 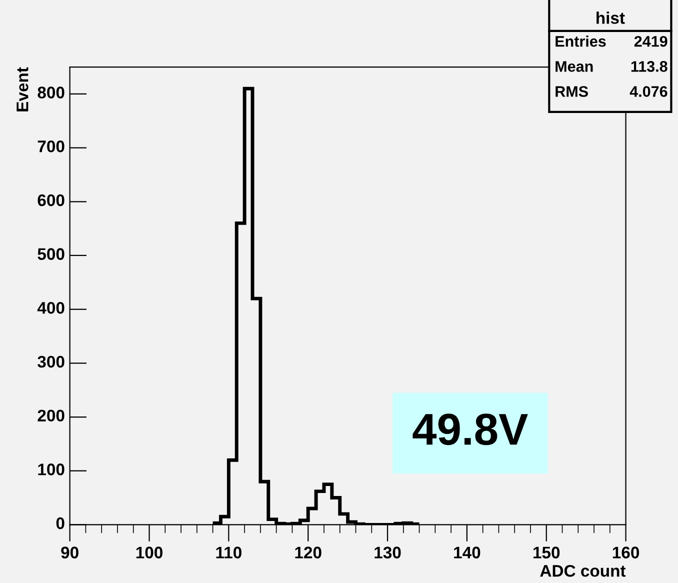 What do you see at coordinates (51, 200) in the screenshot?
I see `y-tick-label: 600` at bounding box center [51, 200].